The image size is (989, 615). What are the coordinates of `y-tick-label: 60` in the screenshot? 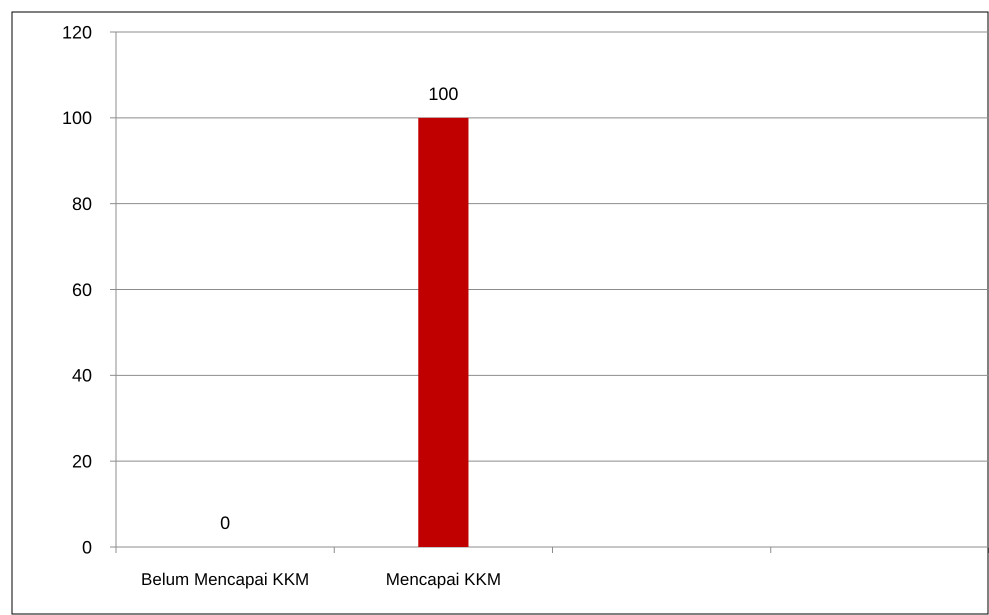 It's located at (82, 290).